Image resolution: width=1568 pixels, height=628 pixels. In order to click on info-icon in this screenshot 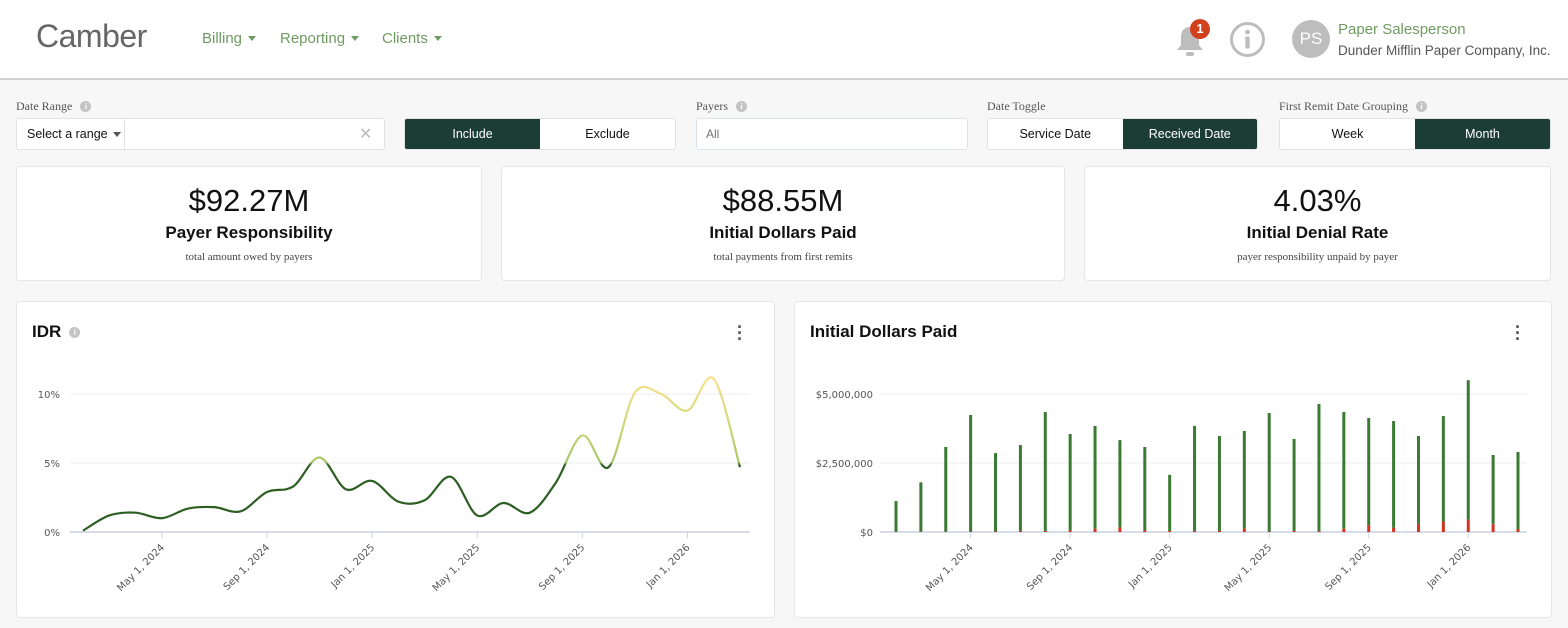, I will do `click(1247, 39)`.